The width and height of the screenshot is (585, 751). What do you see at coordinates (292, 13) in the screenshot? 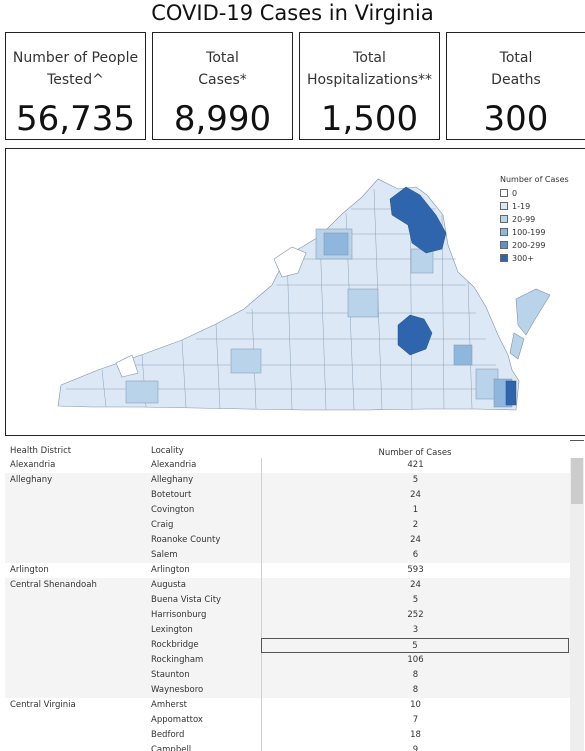
I see `page-title: COVID-19 Cases in Virginia` at bounding box center [292, 13].